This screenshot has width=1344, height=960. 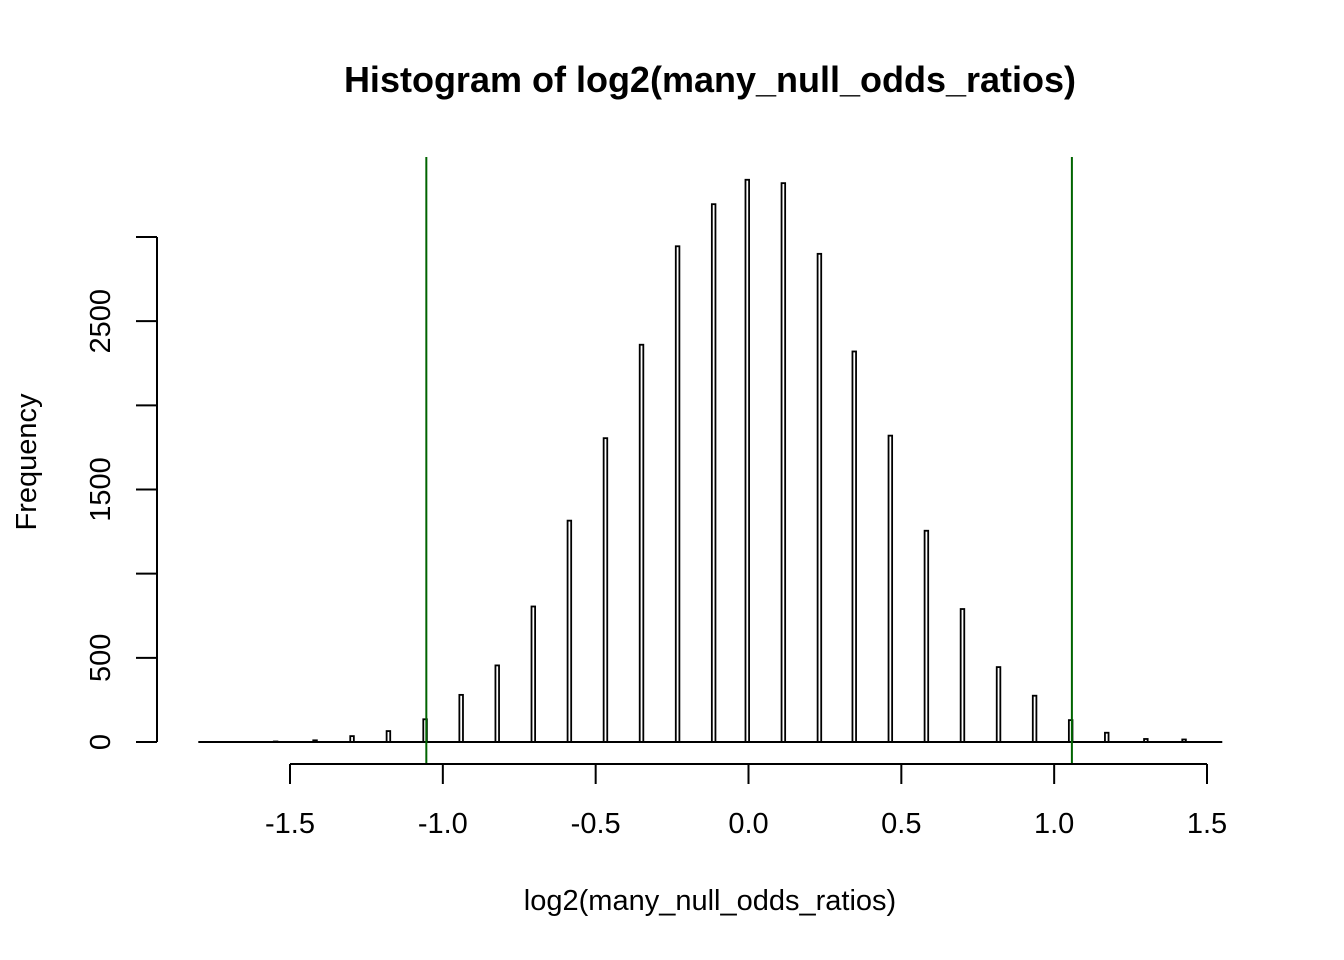 What do you see at coordinates (746, 801) in the screenshot?
I see `x-axis: -1.5 -1.0 -0.5 0.0 0.5 1.0 1.5` at bounding box center [746, 801].